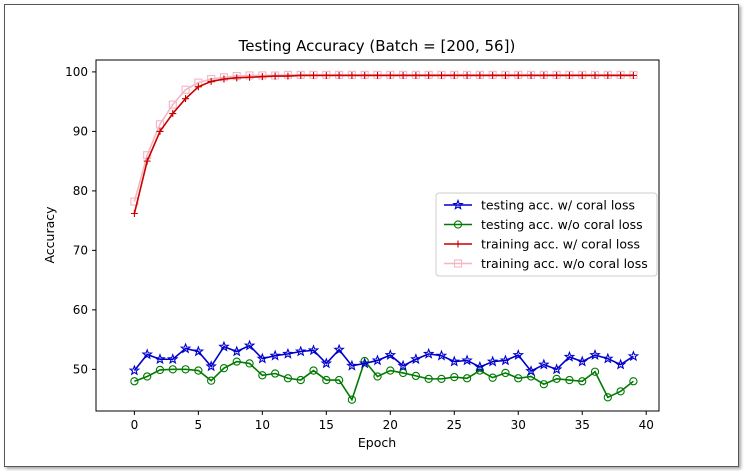  I want to click on legend-box, so click(546, 234).